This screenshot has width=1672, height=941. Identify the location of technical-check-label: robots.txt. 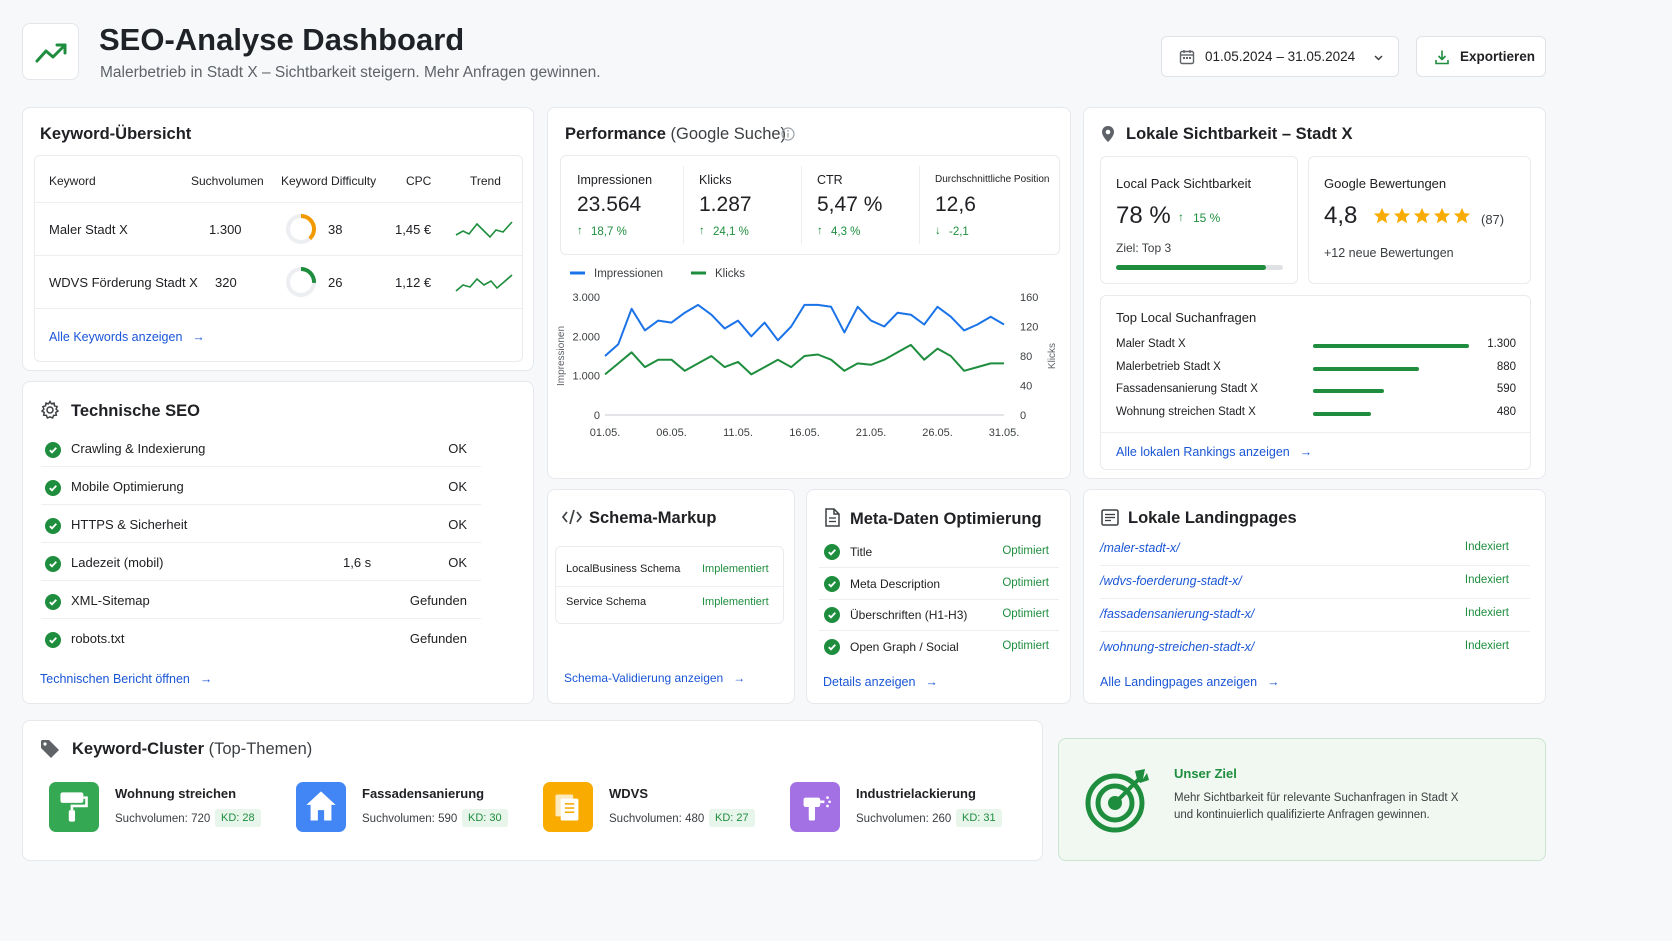
(98, 638).